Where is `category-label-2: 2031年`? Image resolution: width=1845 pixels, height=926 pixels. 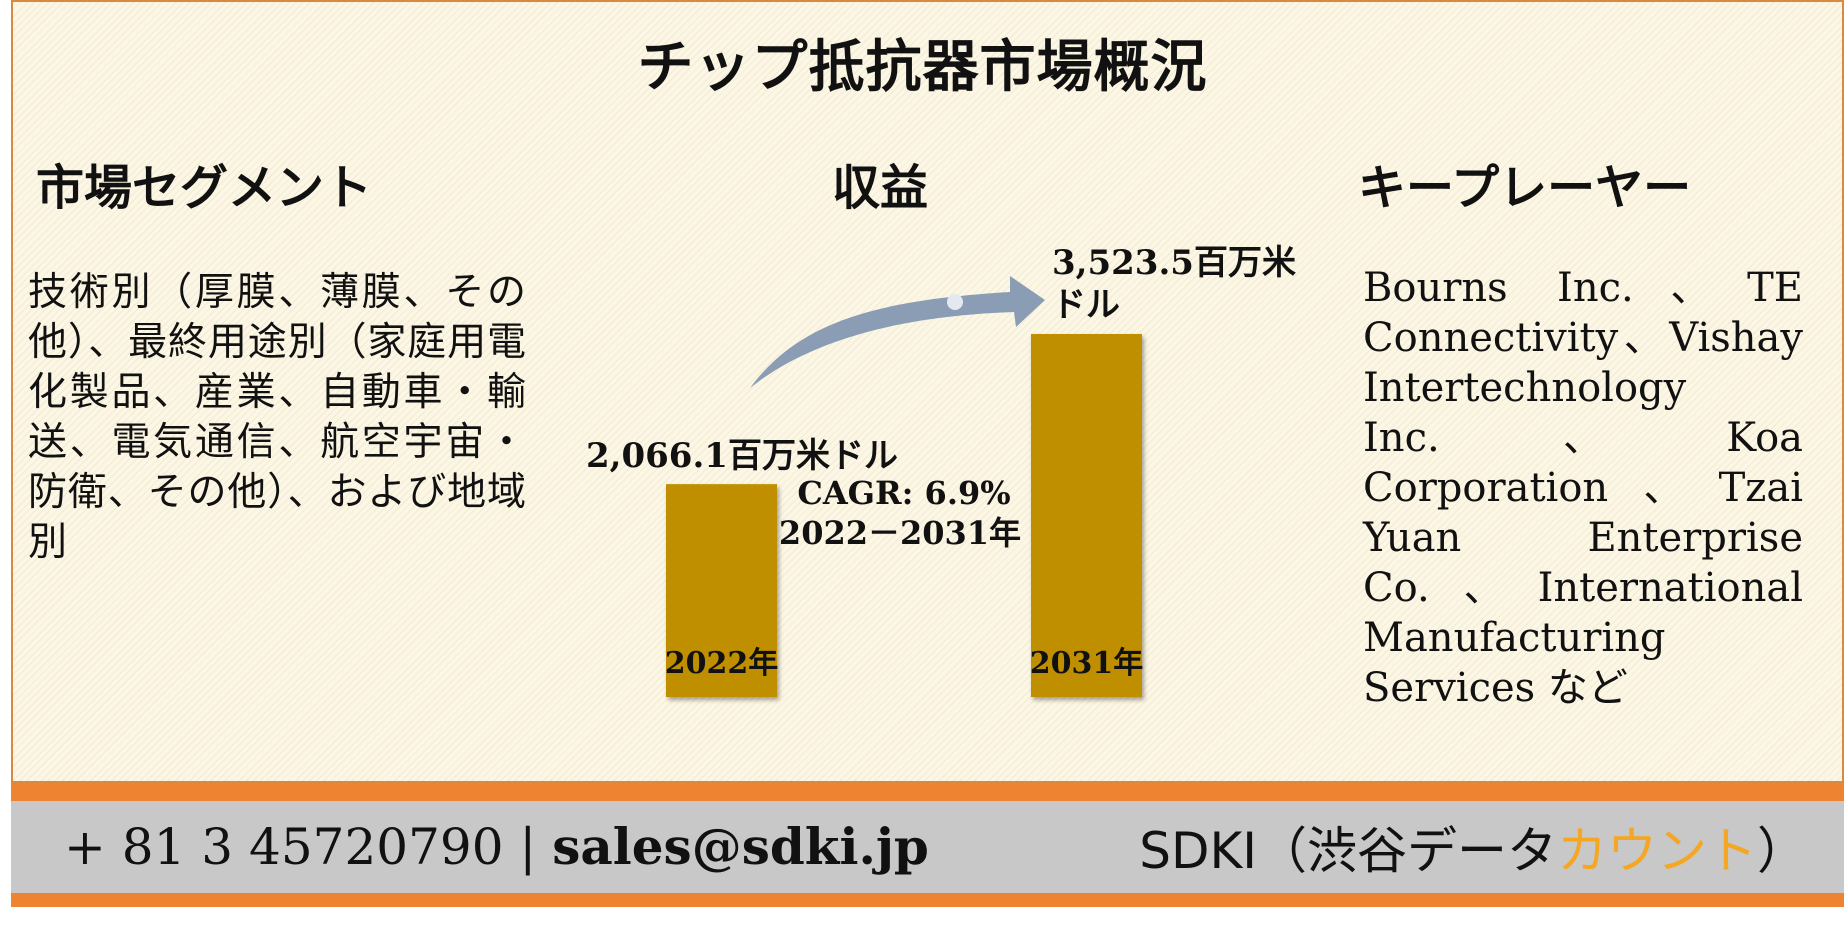
category-label-2: 2031年 is located at coordinates (1087, 663).